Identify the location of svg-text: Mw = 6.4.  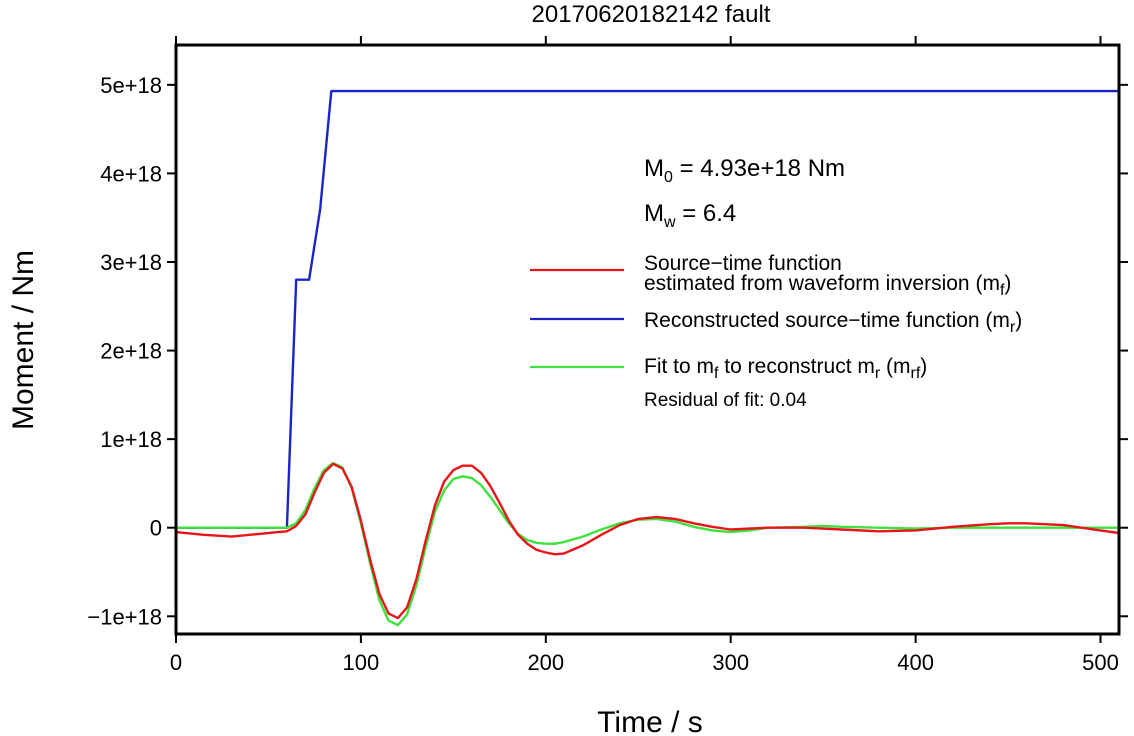
(690, 215).